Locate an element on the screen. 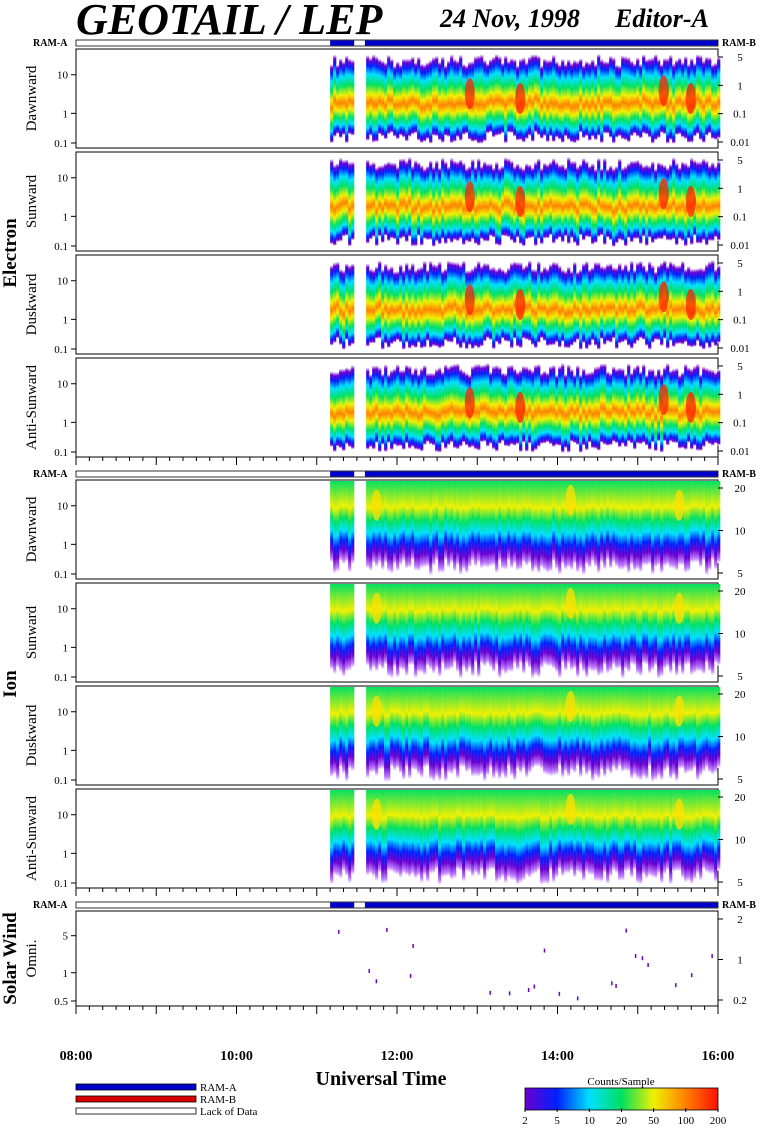 The height and width of the screenshot is (1128, 762). y-tick-label: 1 is located at coordinates (66, 423).